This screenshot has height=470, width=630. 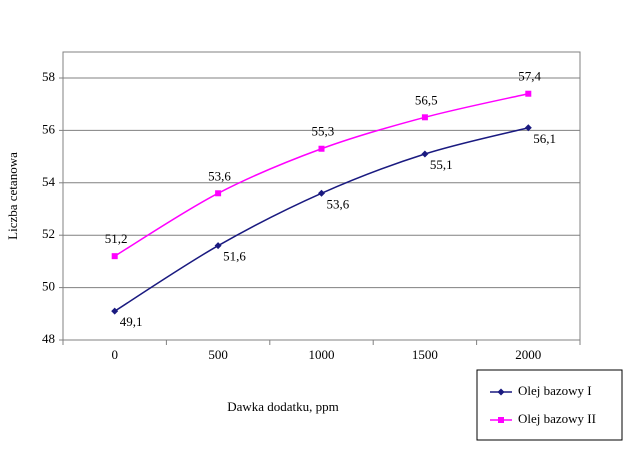 What do you see at coordinates (441, 164) in the screenshot?
I see `data-label: 55,1` at bounding box center [441, 164].